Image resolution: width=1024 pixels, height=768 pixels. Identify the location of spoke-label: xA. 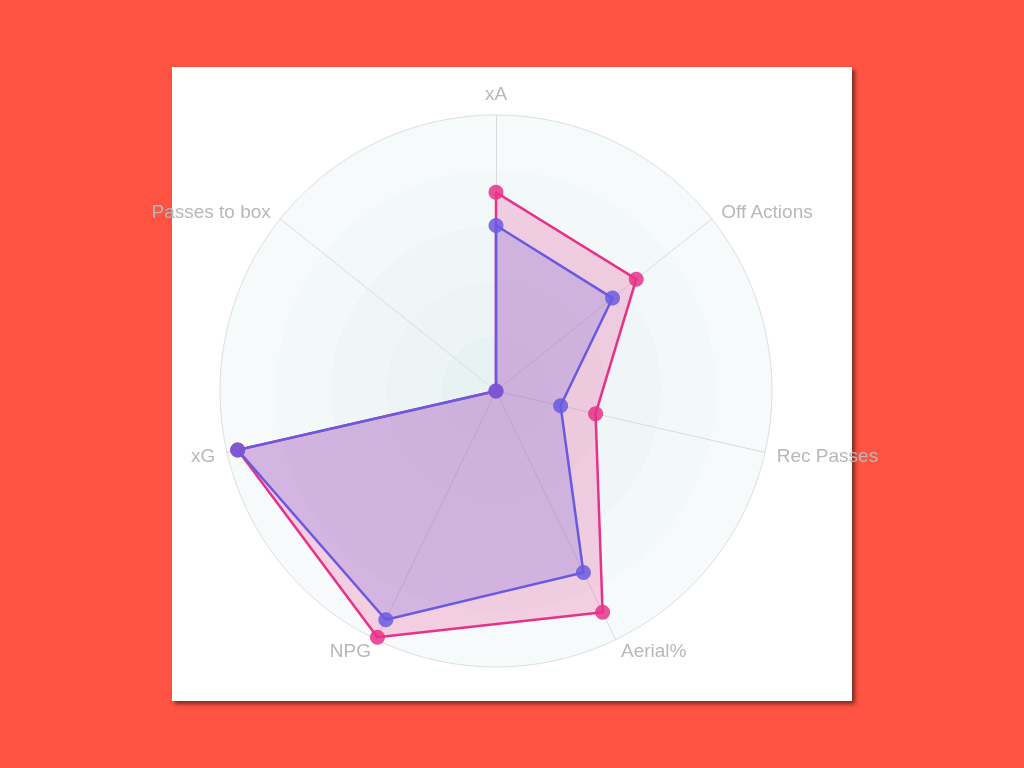
(496, 93).